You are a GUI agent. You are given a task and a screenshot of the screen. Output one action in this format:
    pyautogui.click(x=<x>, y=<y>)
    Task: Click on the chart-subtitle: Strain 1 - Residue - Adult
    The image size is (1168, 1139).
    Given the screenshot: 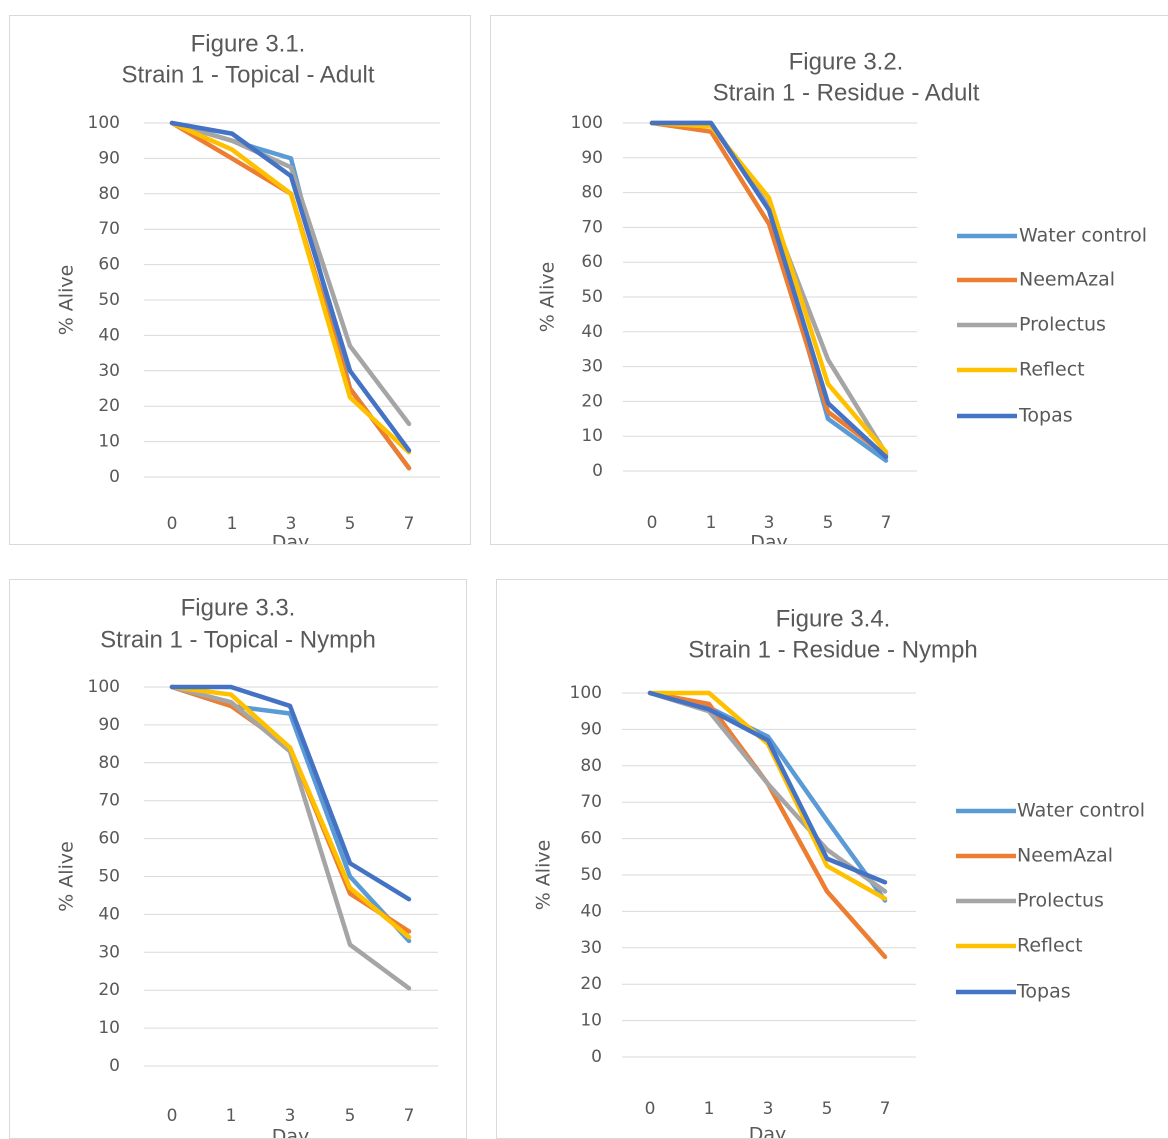 What is the action you would take?
    pyautogui.click(x=846, y=92)
    